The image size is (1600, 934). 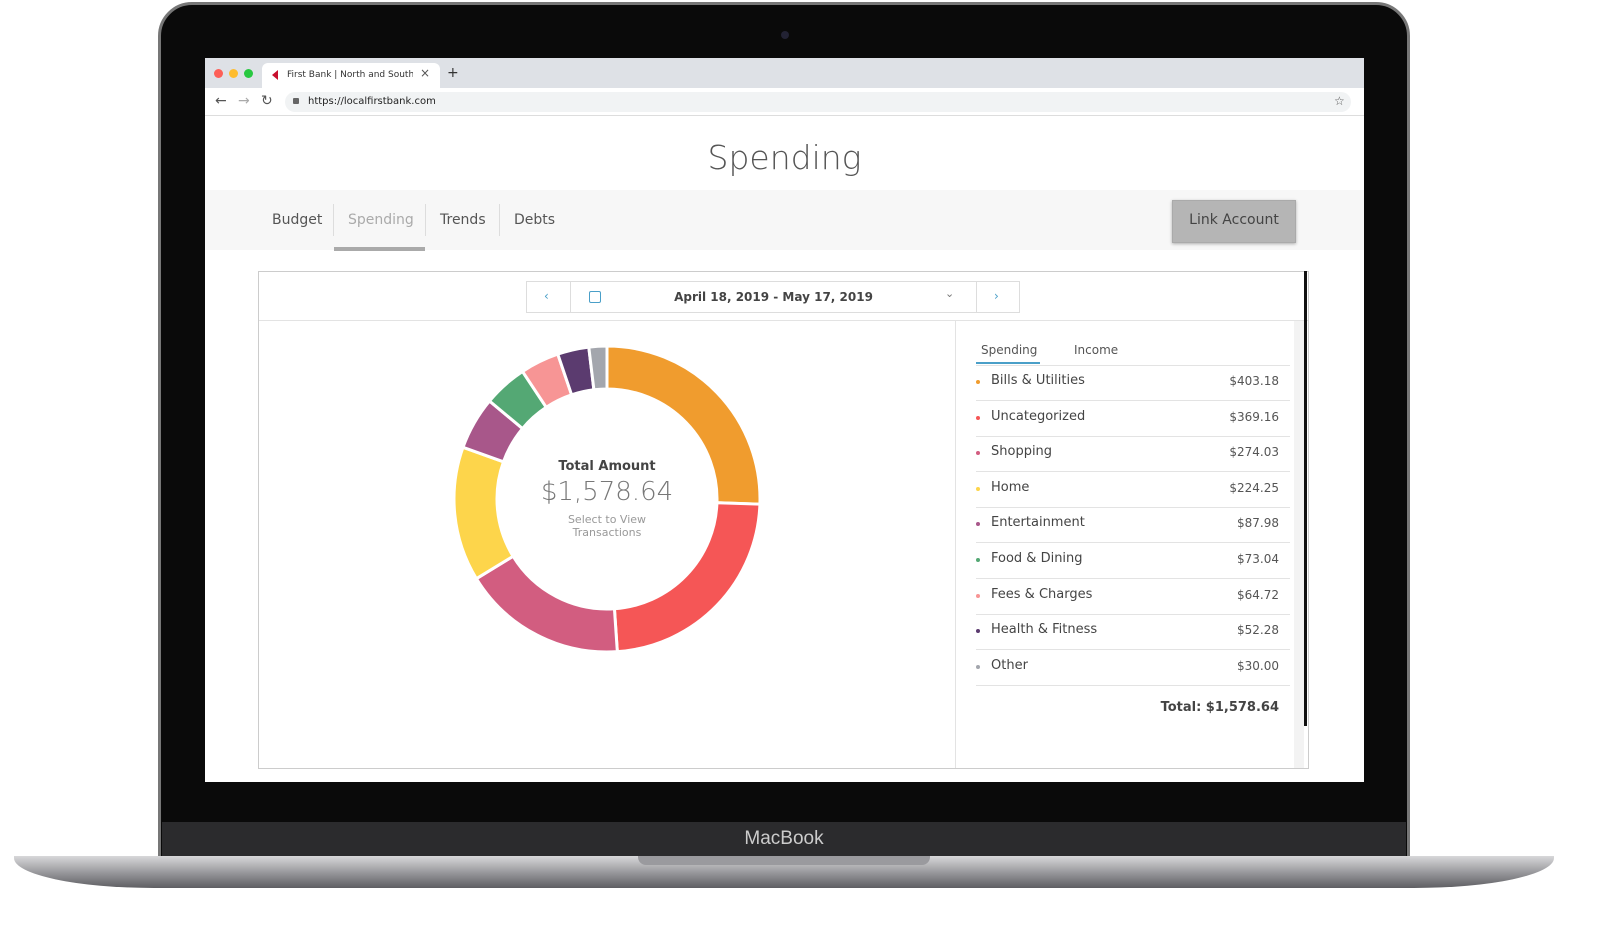 What do you see at coordinates (1254, 487) in the screenshot?
I see `legend-value: $224.25` at bounding box center [1254, 487].